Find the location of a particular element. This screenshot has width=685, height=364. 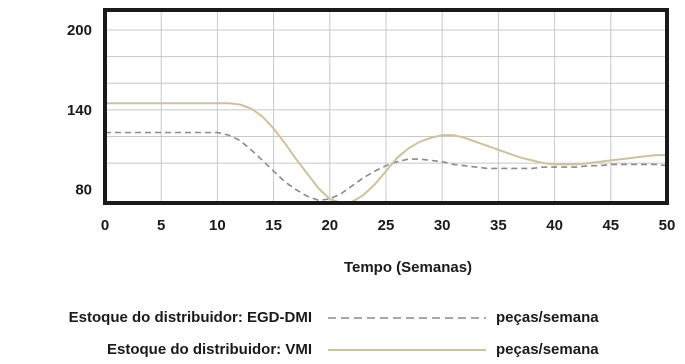

x-tick-15: 15 is located at coordinates (273, 225).